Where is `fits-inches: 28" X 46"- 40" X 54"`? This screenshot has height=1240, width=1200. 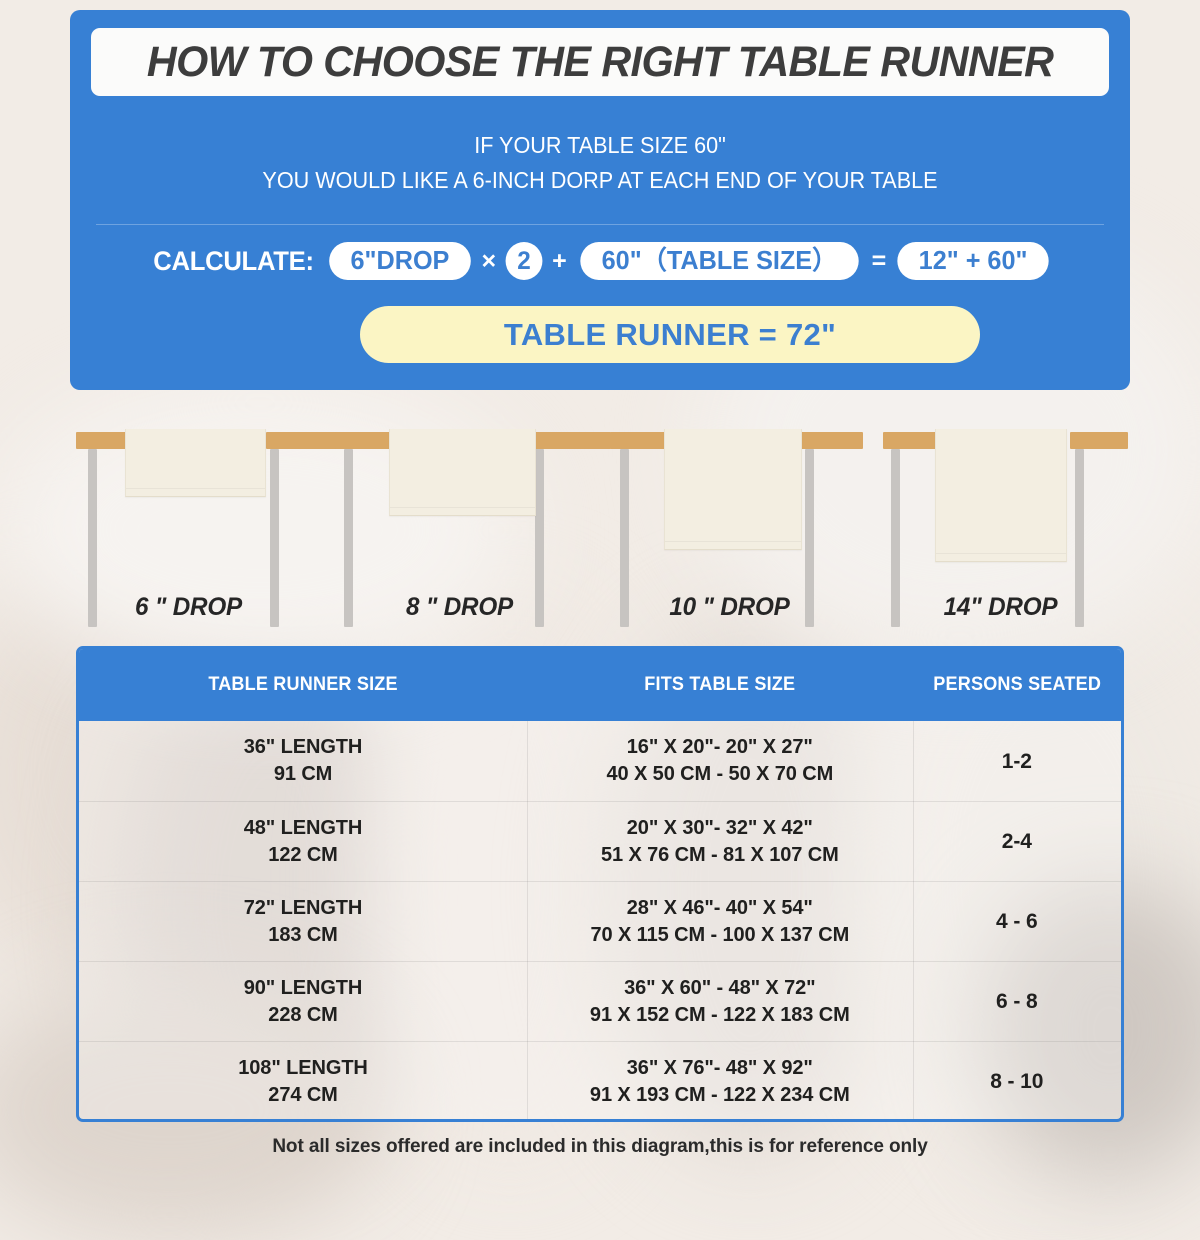
fits-inches: 28" X 46"- 40" X 54" is located at coordinates (719, 907).